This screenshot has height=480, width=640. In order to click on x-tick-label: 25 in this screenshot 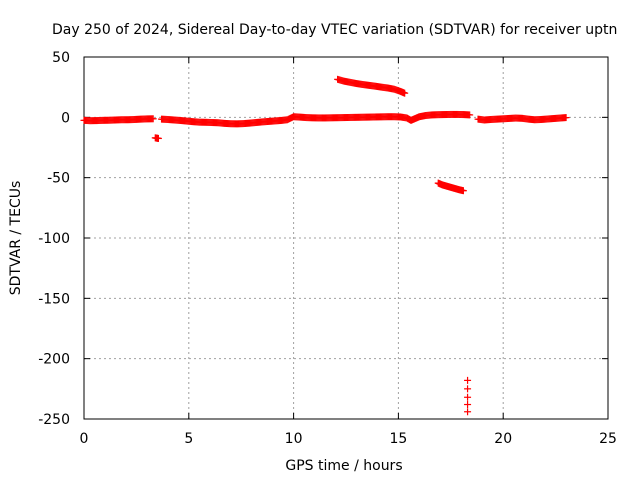, I will do `click(608, 439)`.